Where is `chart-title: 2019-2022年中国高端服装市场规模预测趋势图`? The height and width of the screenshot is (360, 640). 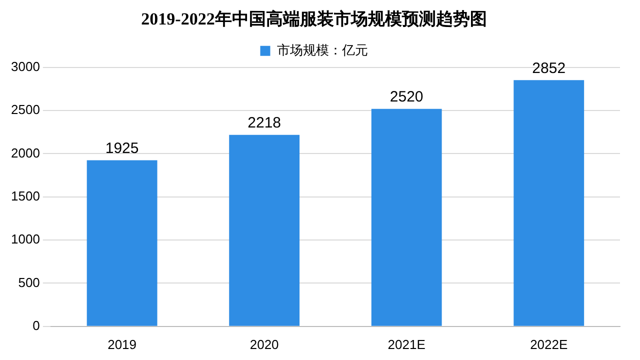 chart-title: 2019-2022年中国高端服装市场规模预测趋势图 is located at coordinates (314, 19).